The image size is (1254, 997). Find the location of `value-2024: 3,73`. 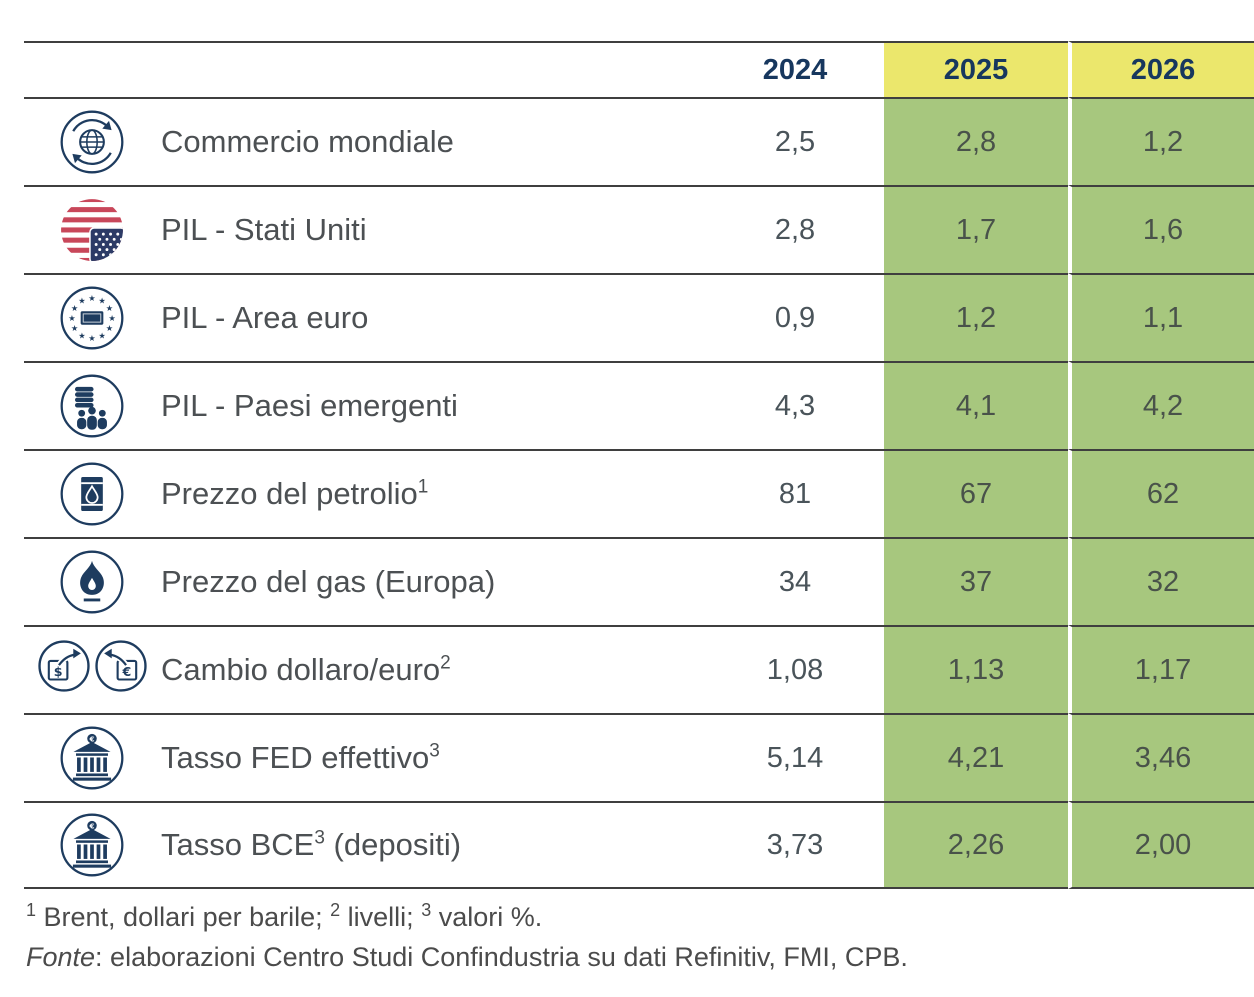

value-2024: 3,73 is located at coordinates (795, 845).